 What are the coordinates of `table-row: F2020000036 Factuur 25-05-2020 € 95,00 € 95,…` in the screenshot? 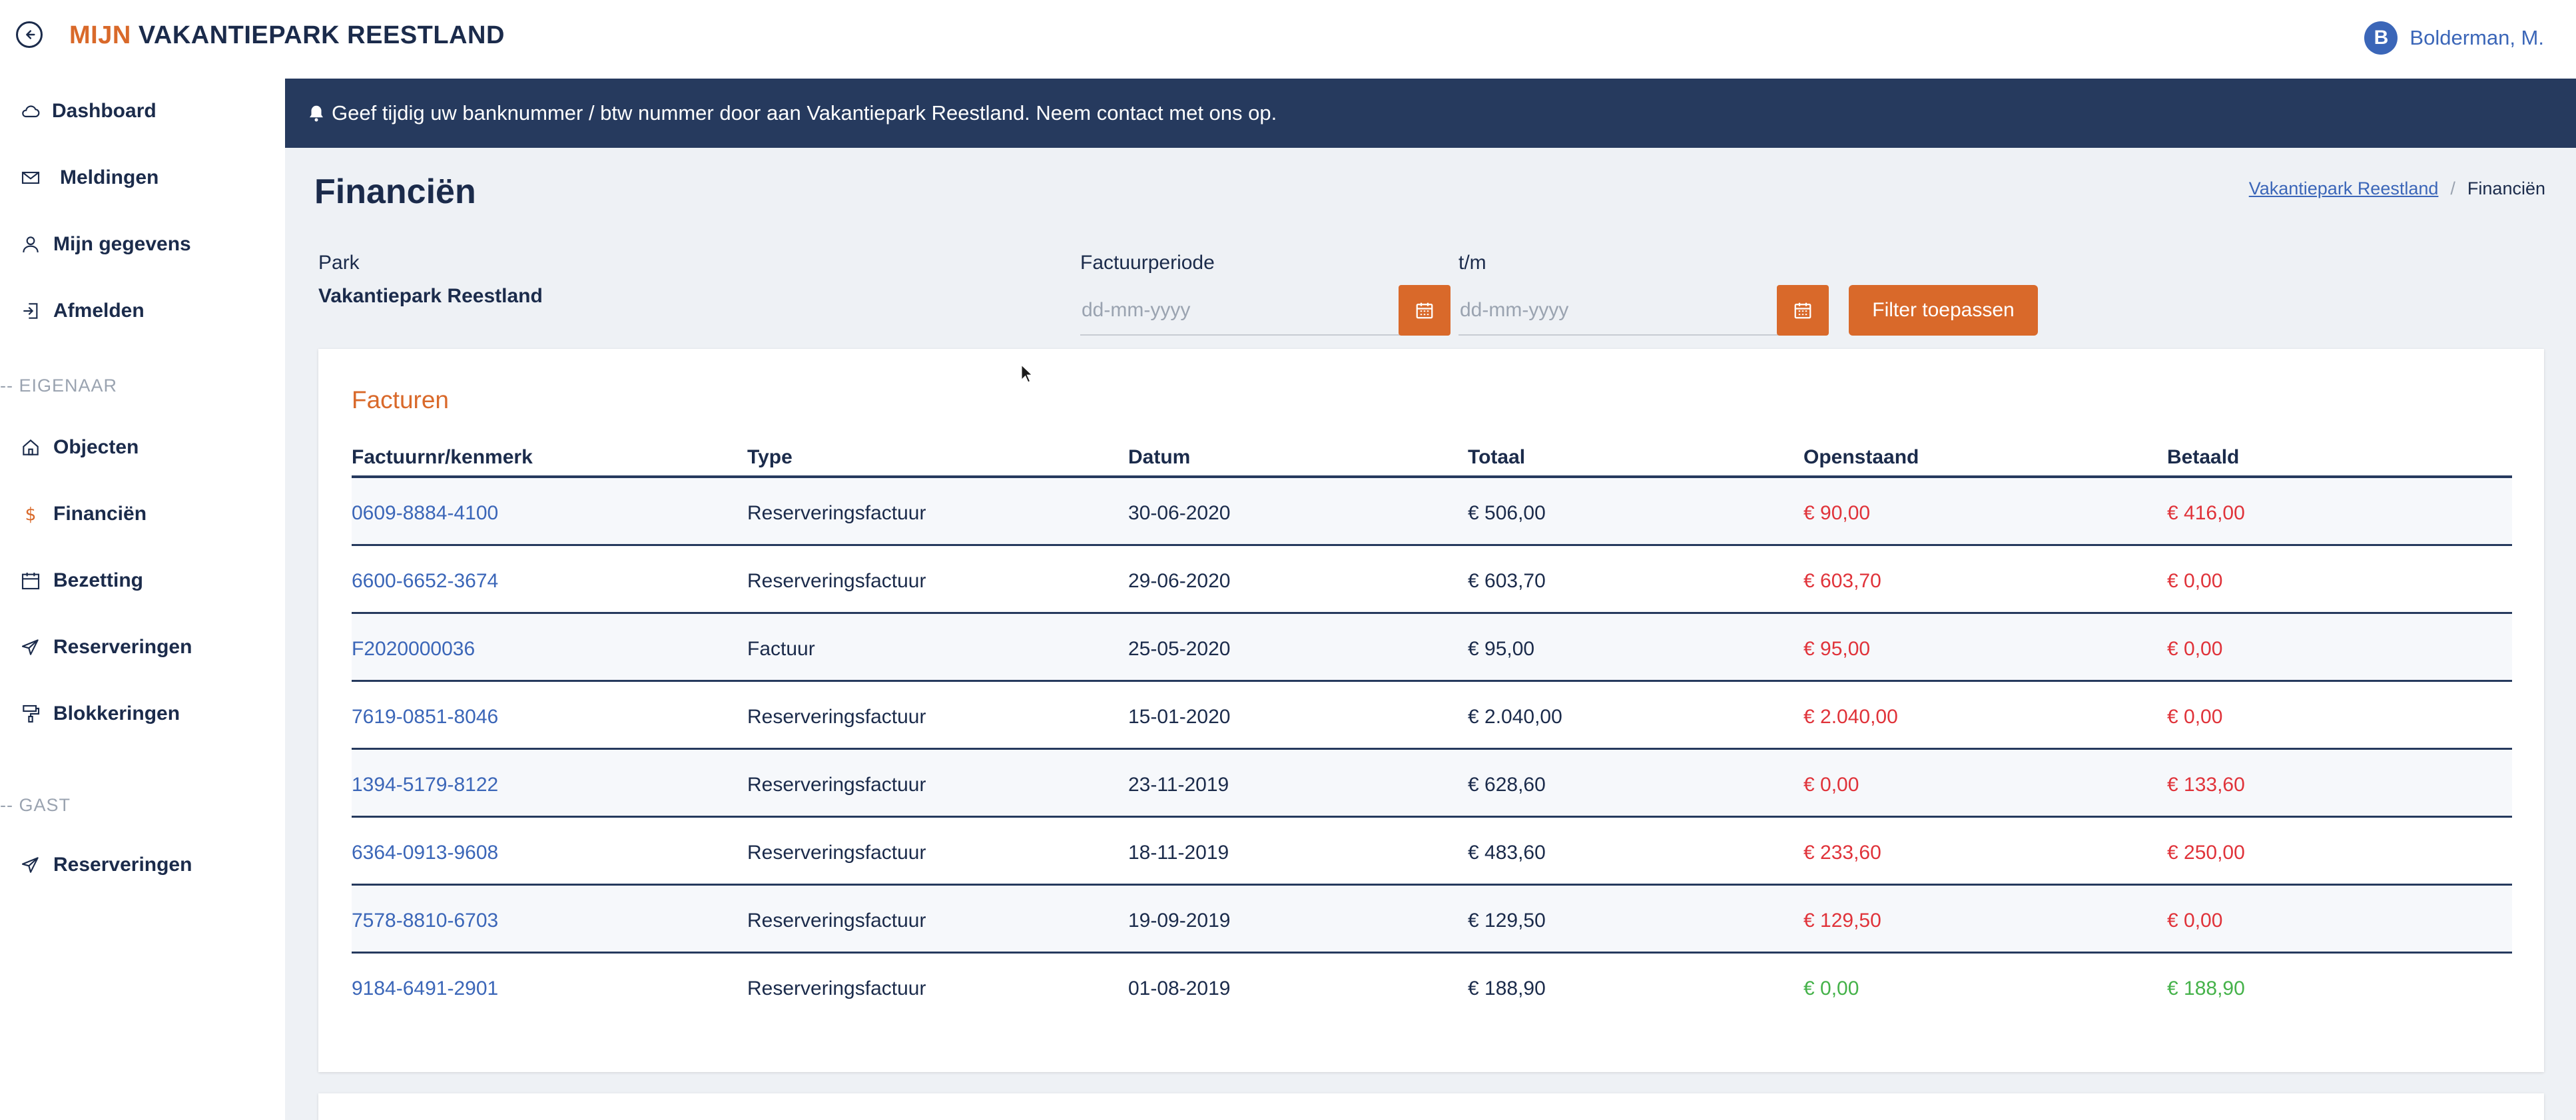 It's located at (1432, 648).